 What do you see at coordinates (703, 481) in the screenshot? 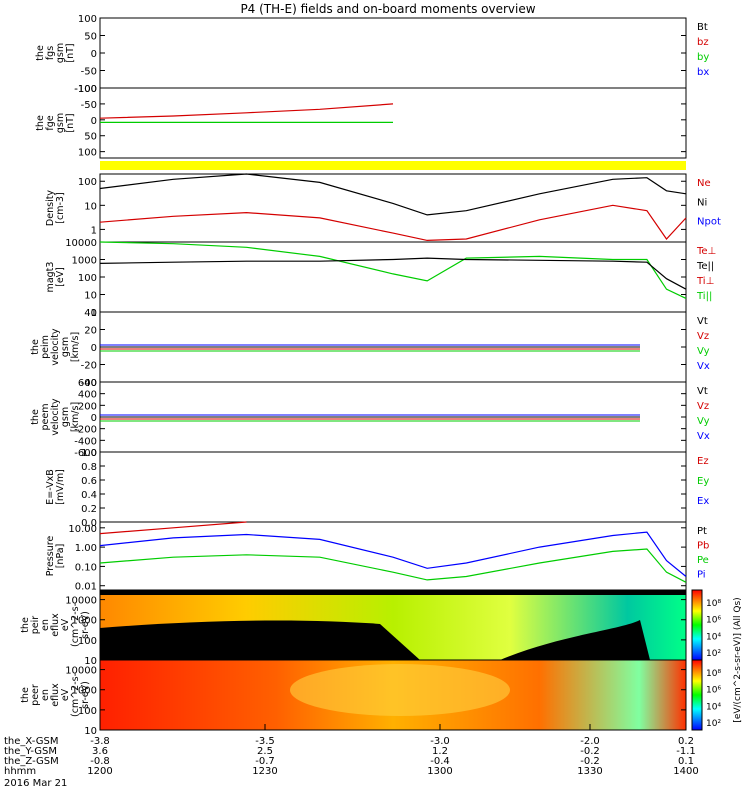
I see `efield-legend-1: Ey` at bounding box center [703, 481].